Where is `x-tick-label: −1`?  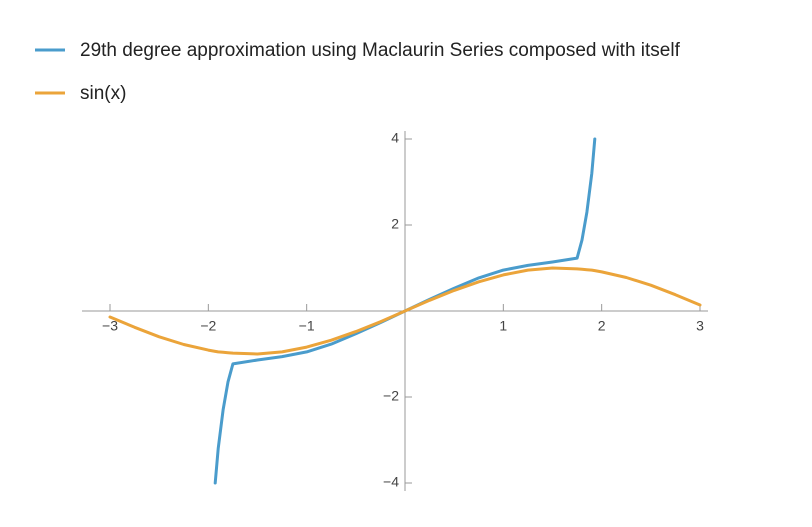
x-tick-label: −1 is located at coordinates (307, 326).